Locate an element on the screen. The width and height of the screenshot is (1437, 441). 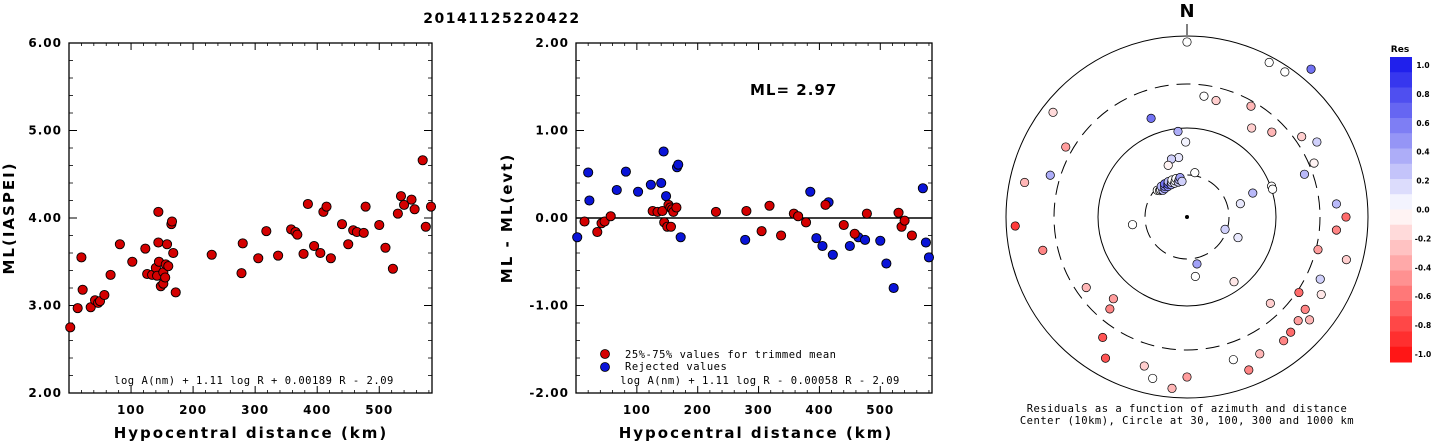
y-axis-label: ML(IASPEI) is located at coordinates (9, 217).